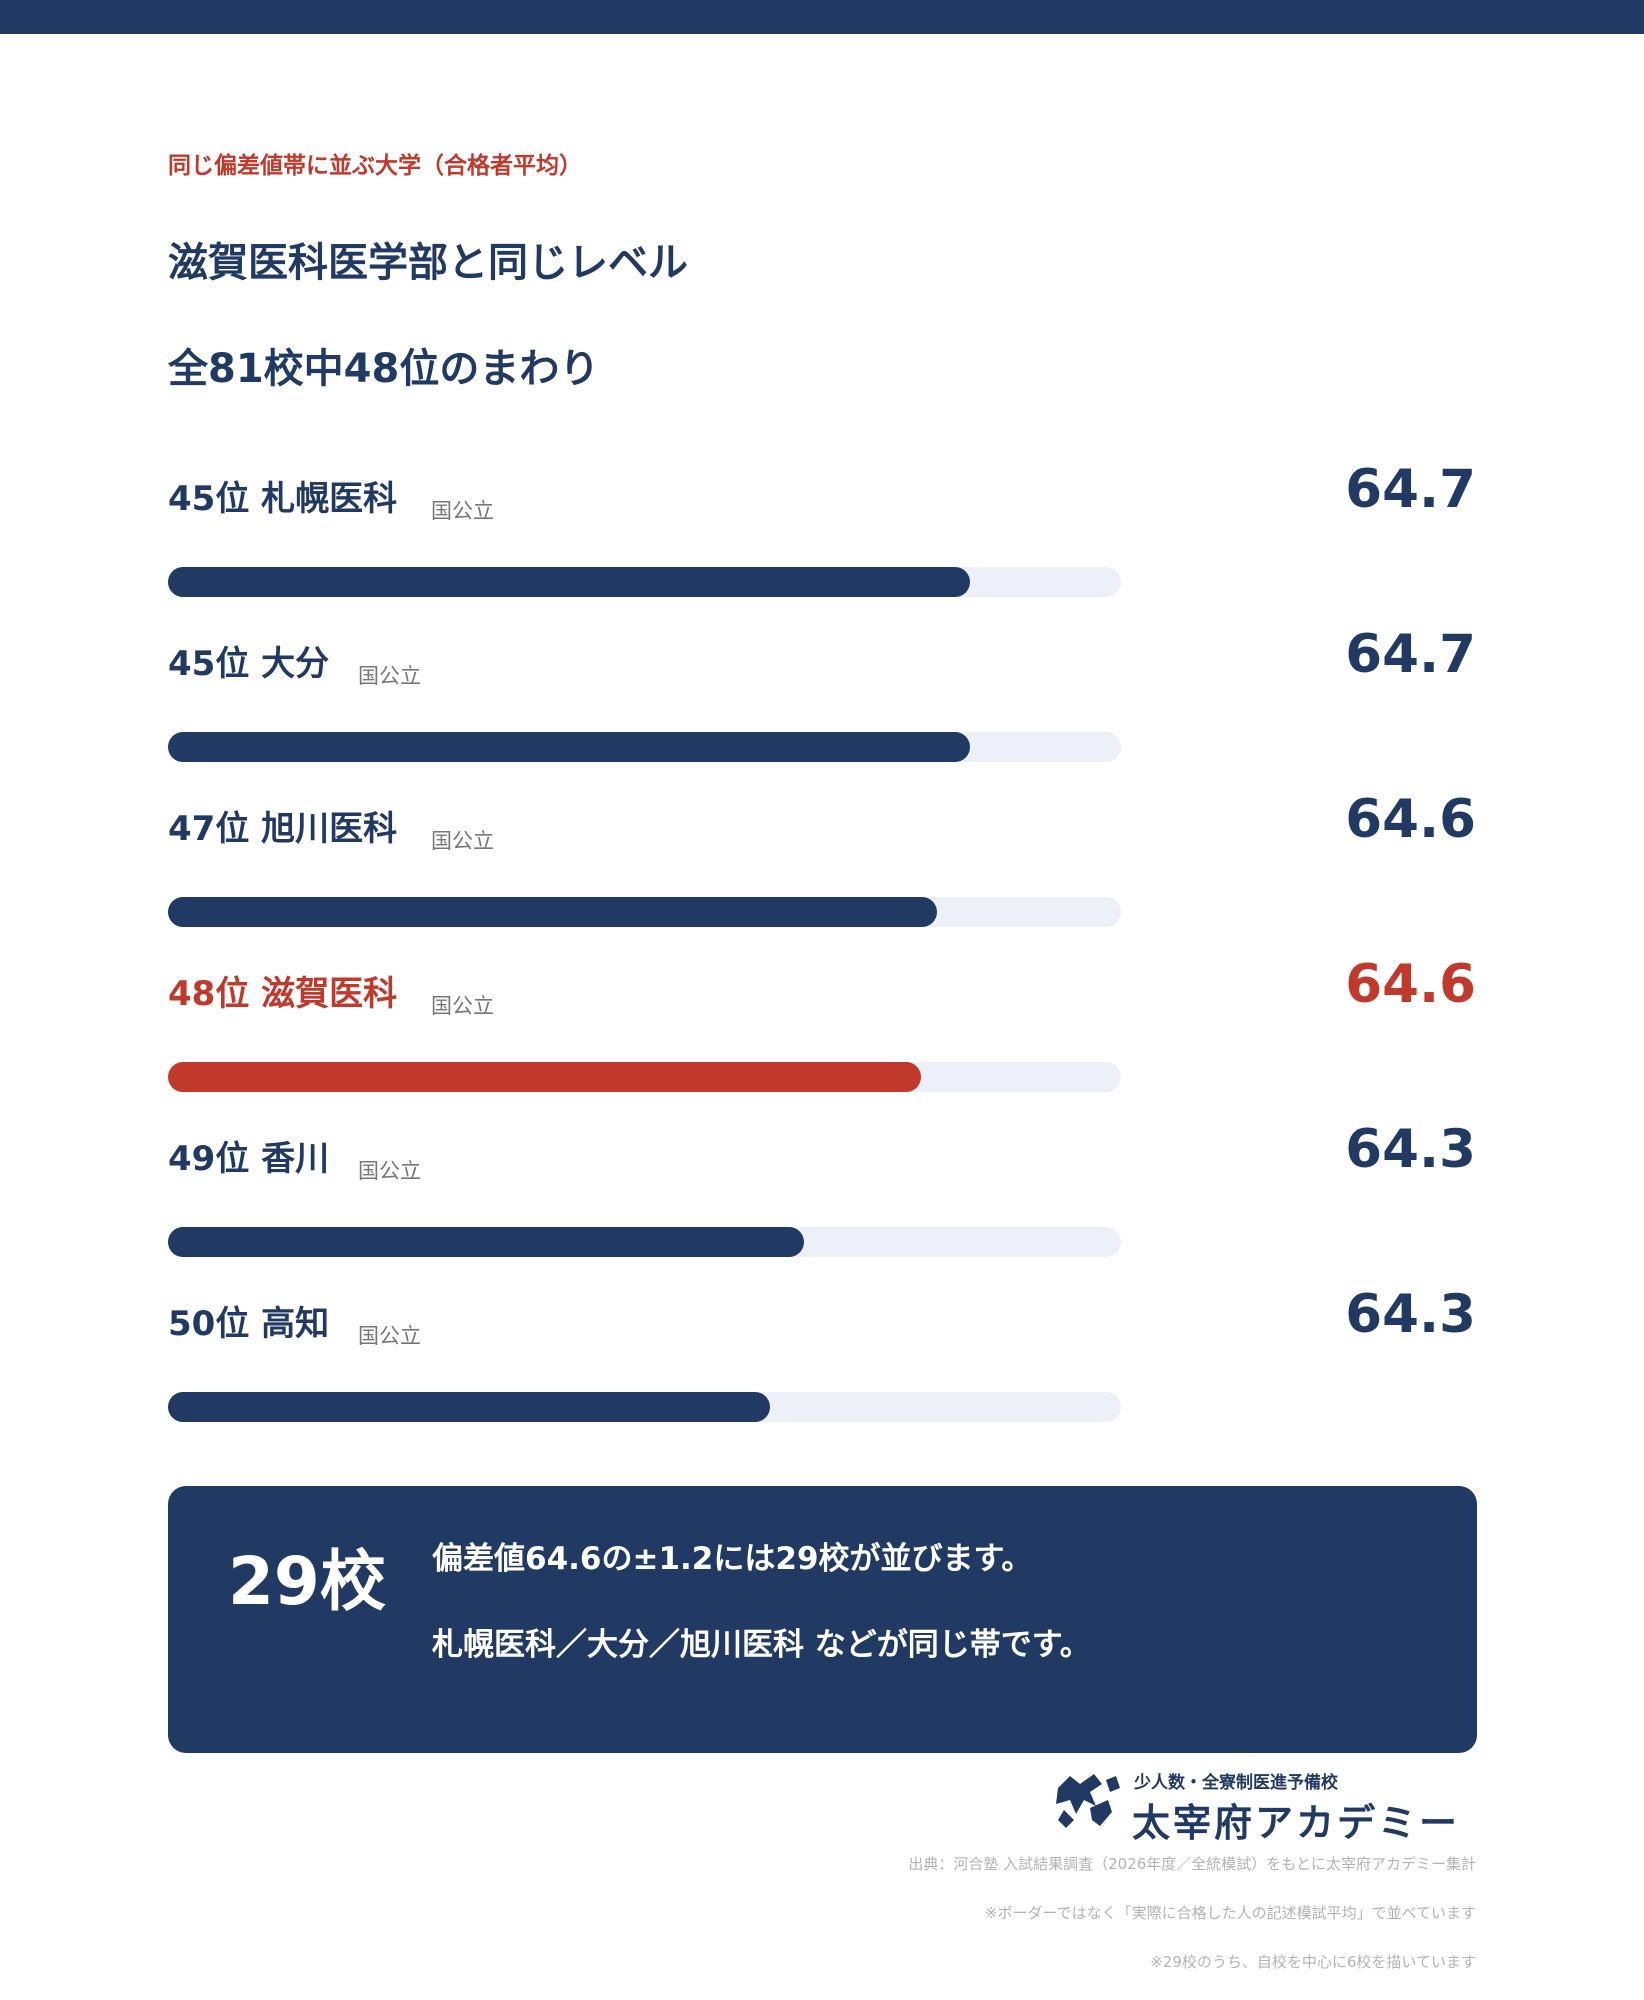  What do you see at coordinates (307, 1581) in the screenshot?
I see `summary-count: 29校` at bounding box center [307, 1581].